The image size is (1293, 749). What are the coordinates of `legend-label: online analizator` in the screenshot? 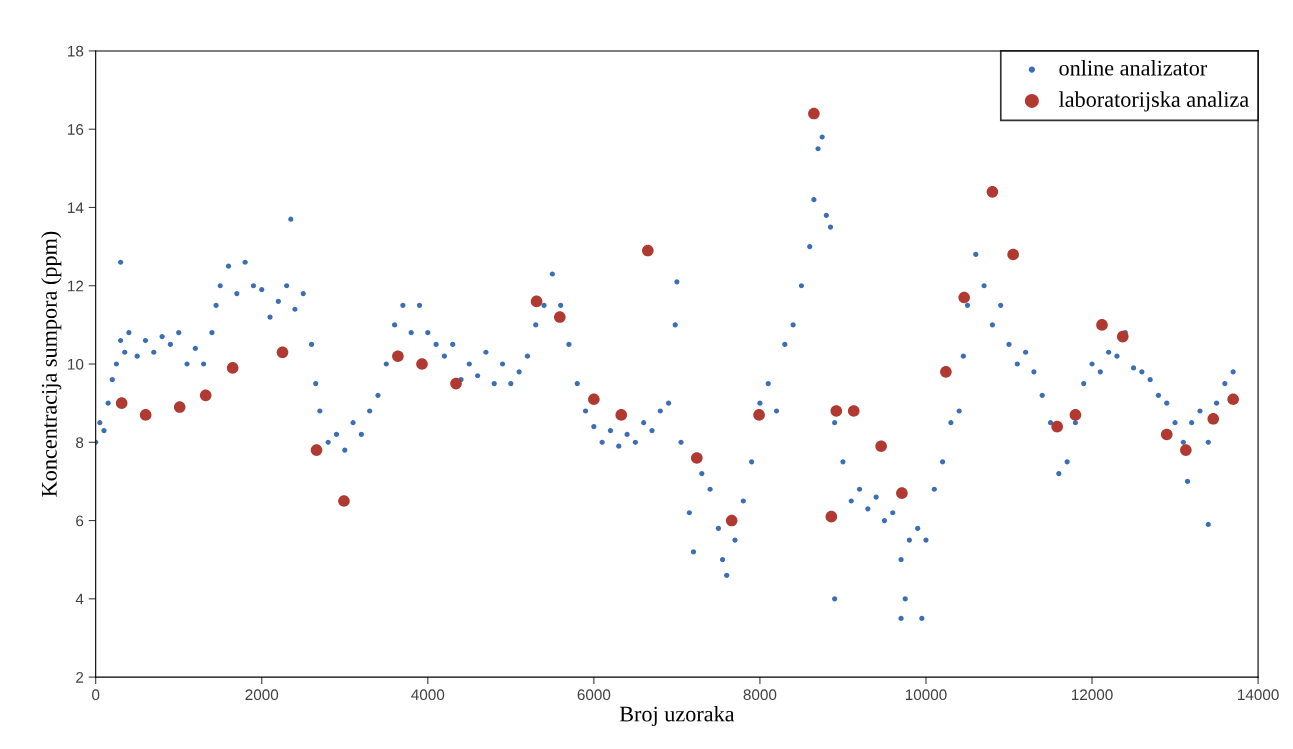 It's located at (1133, 67).